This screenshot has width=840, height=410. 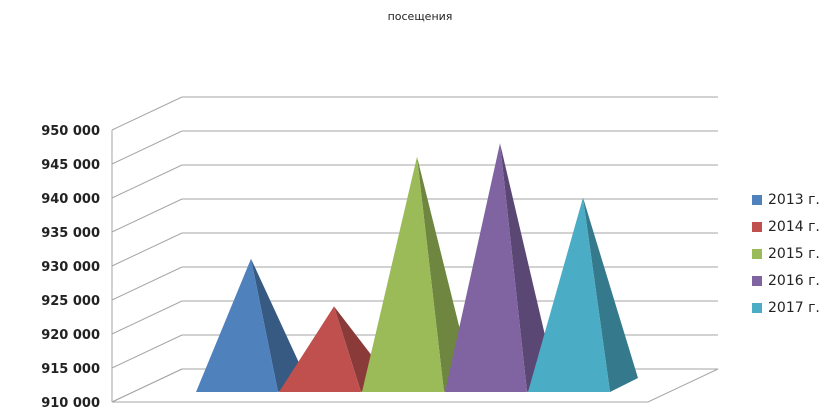 What do you see at coordinates (794, 199) in the screenshot?
I see `legend-label: 2013 г.` at bounding box center [794, 199].